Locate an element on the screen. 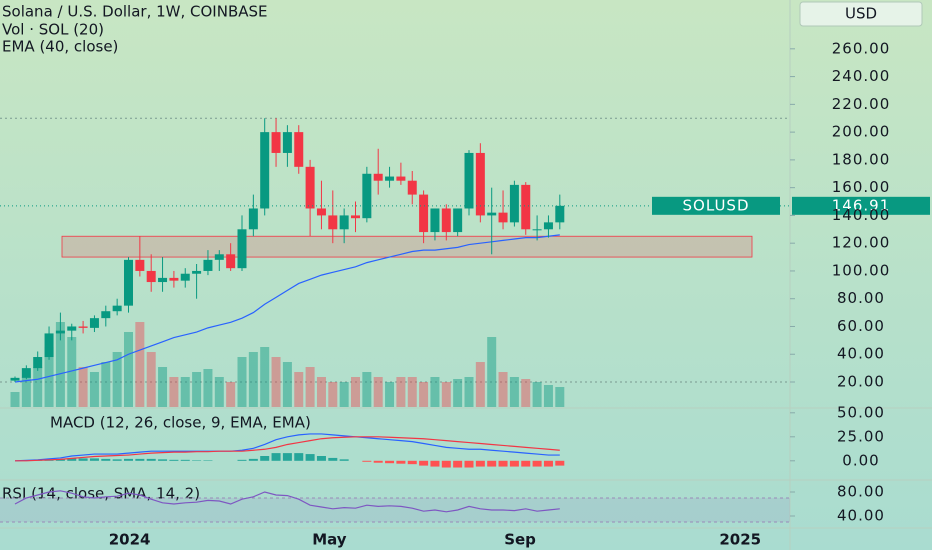  y-tick-label: 40.00 is located at coordinates (861, 354).